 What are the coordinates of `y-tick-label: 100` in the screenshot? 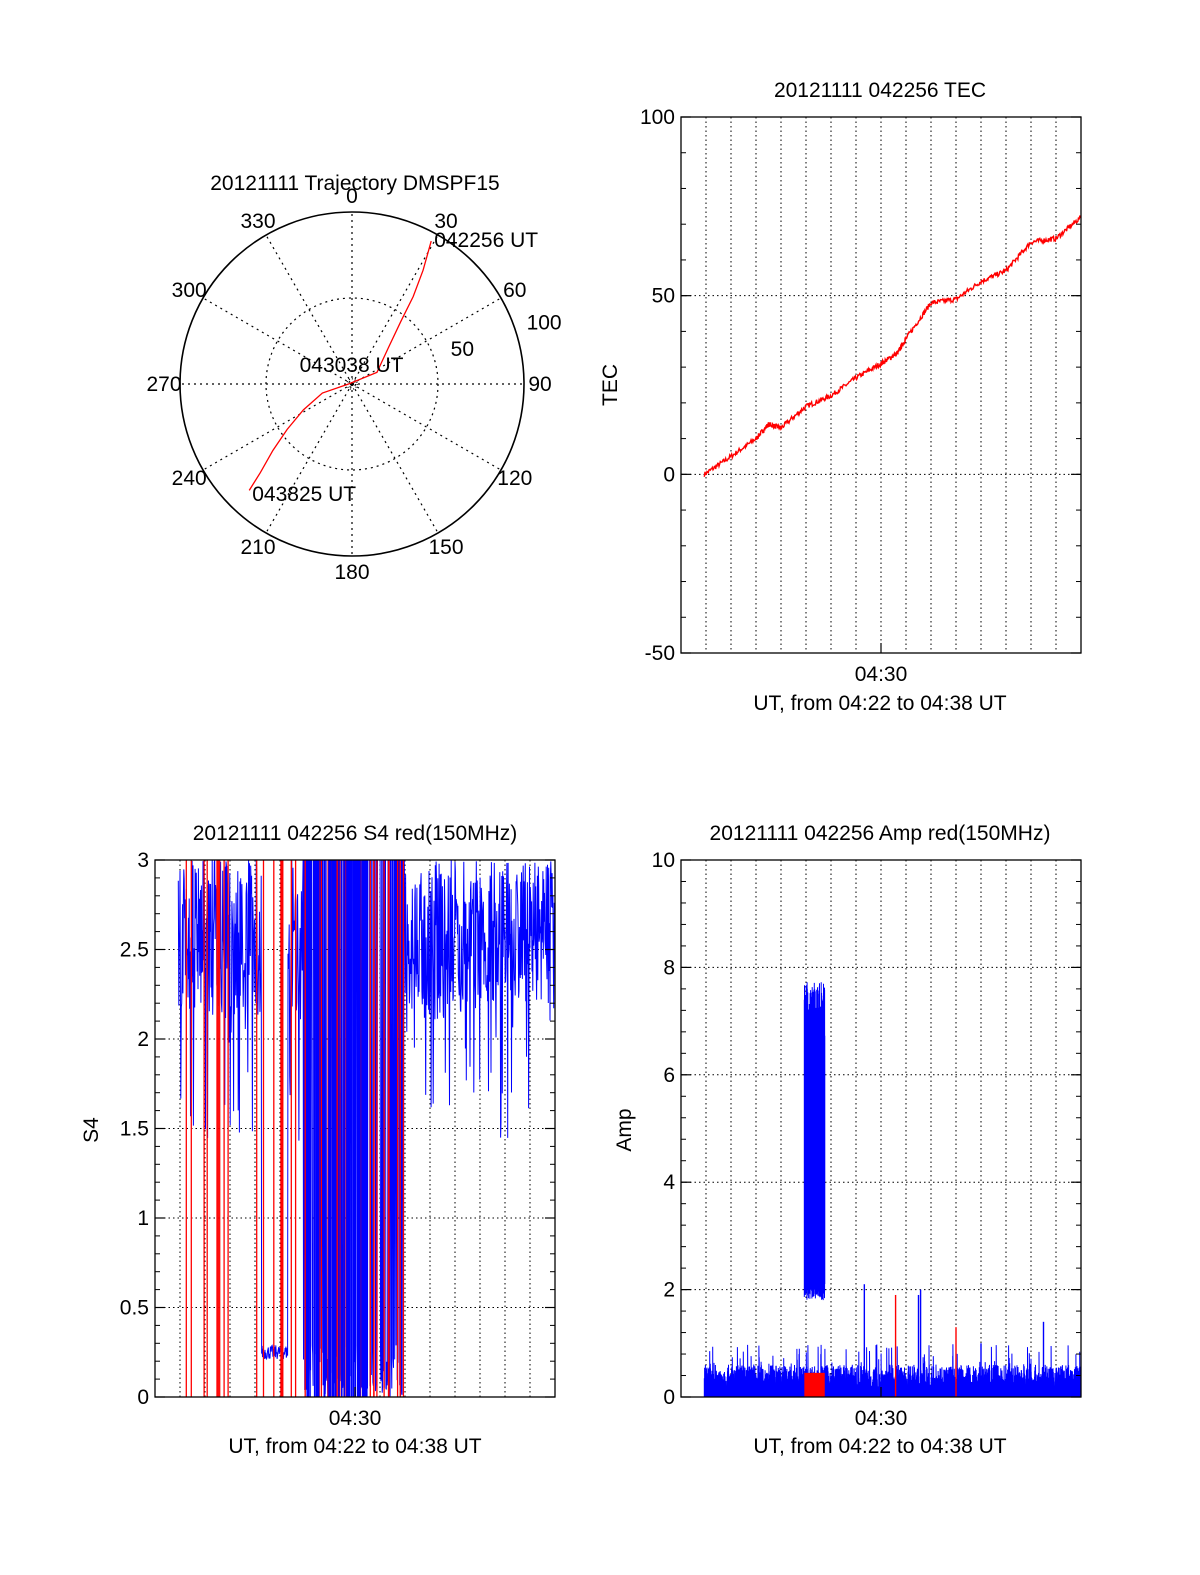 It's located at (657, 117).